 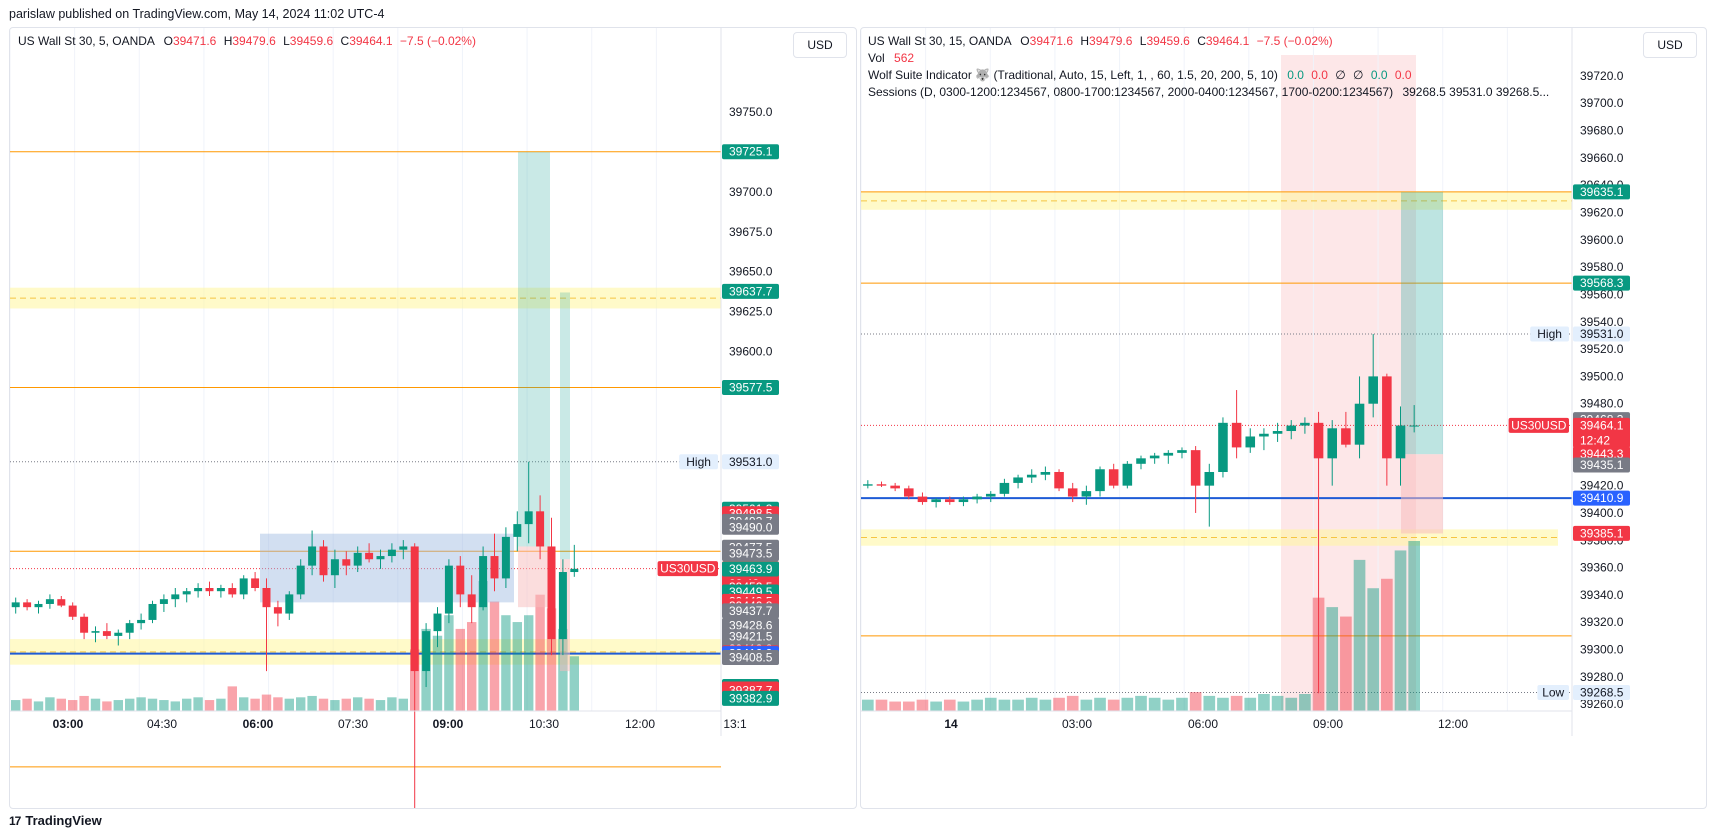 What do you see at coordinates (258, 724) in the screenshot?
I see `time-axis-tick: 06:00` at bounding box center [258, 724].